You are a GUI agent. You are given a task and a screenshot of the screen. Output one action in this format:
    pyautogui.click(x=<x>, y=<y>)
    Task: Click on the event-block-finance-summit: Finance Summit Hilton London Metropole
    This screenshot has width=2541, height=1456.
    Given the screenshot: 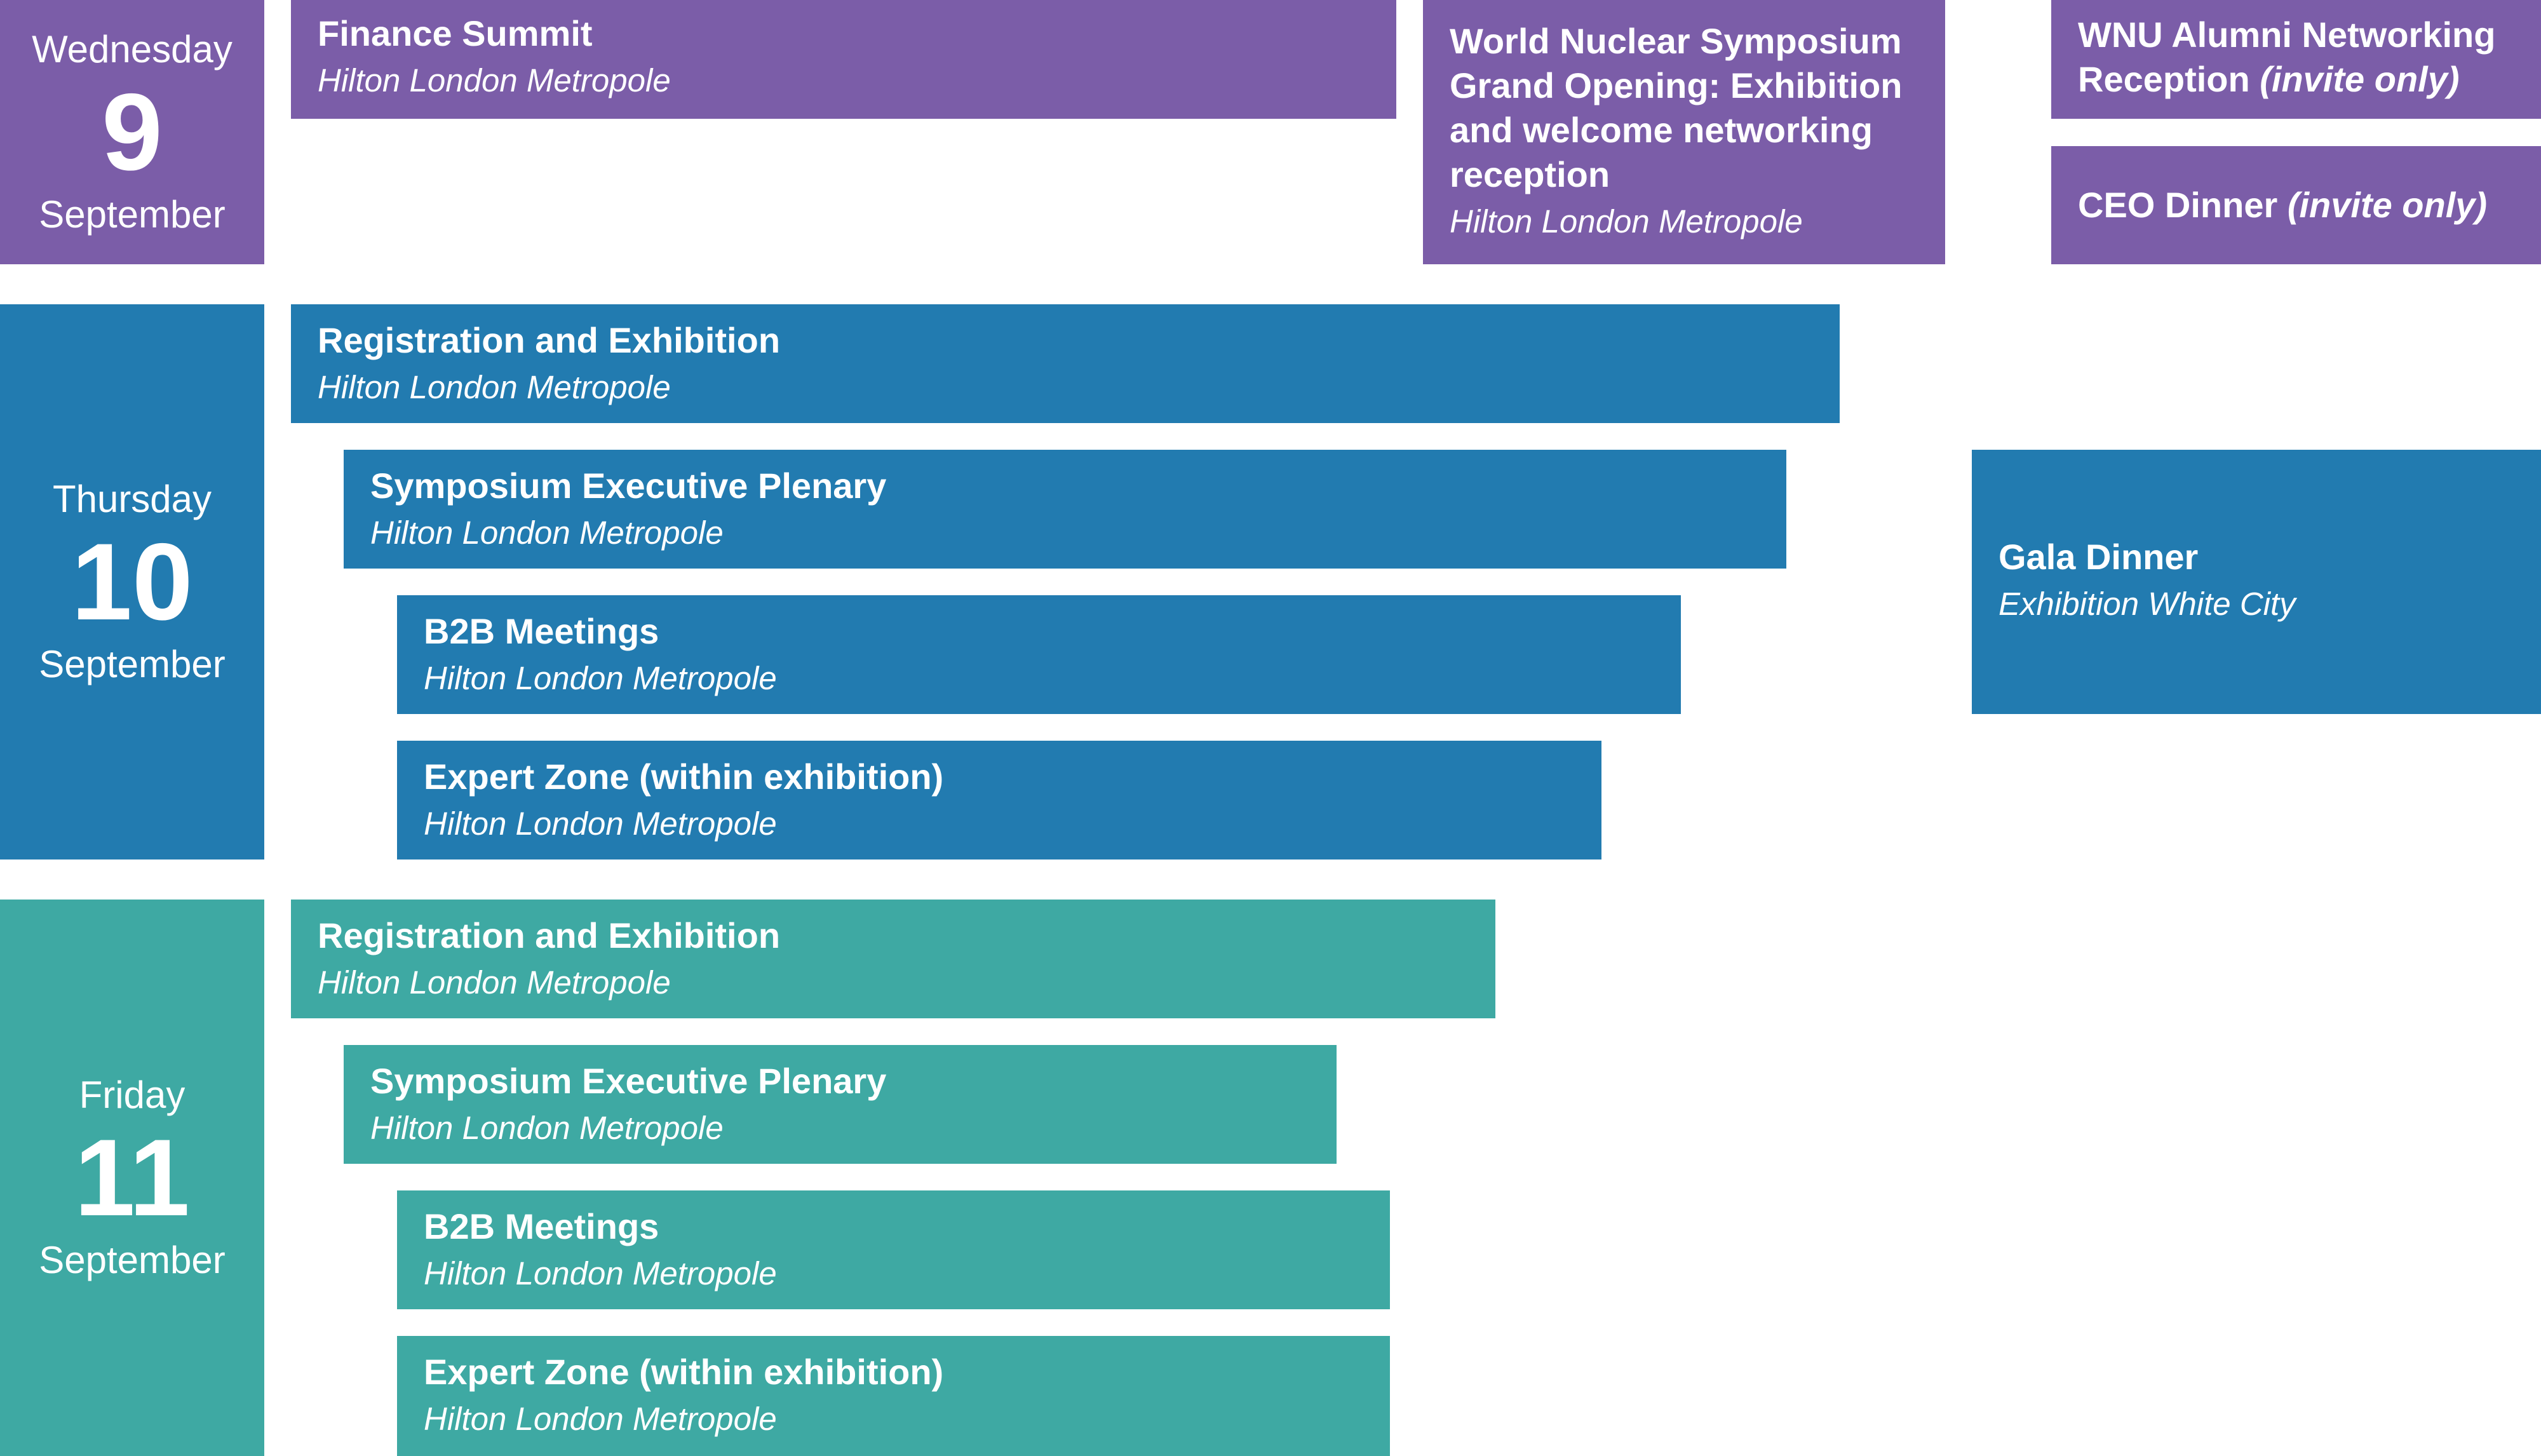 What is the action you would take?
    pyautogui.click(x=843, y=59)
    